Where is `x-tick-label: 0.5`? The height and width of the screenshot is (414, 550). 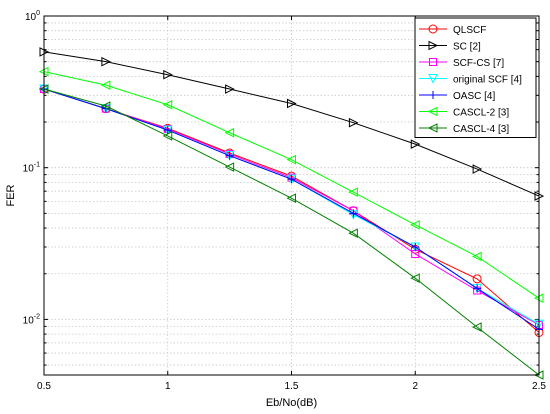 x-tick-label: 0.5 is located at coordinates (44, 386).